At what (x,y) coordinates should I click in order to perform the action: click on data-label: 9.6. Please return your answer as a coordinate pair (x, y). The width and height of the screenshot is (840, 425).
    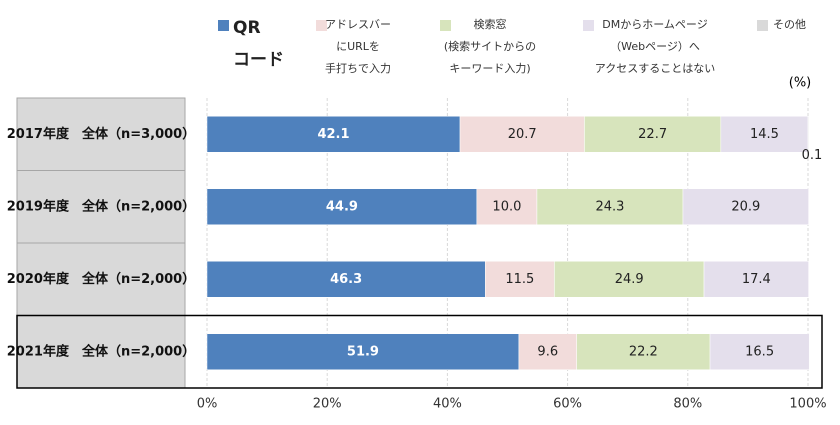
    Looking at the image, I should click on (547, 351).